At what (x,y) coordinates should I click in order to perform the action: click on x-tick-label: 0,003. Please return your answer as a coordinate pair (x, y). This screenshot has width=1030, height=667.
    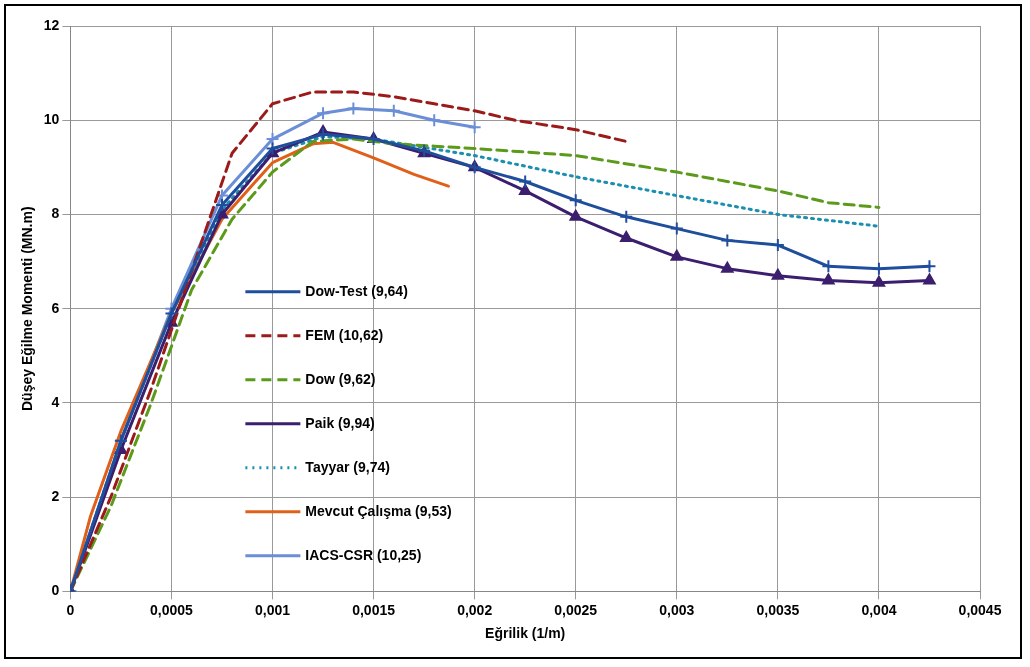
    Looking at the image, I should click on (677, 609).